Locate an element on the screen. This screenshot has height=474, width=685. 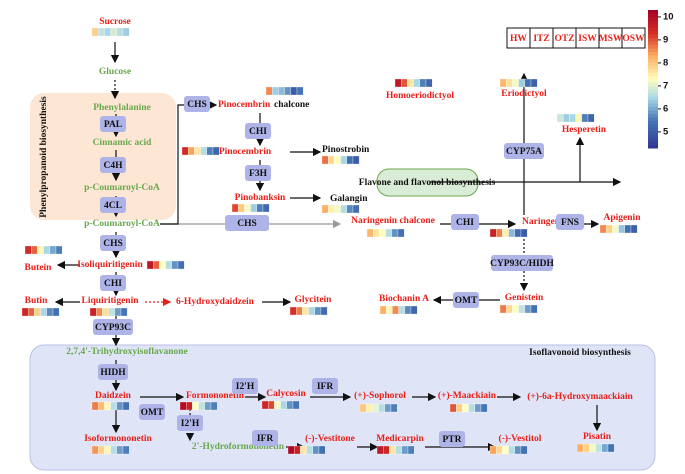
metabolite: Formononetin is located at coordinates (215, 396).